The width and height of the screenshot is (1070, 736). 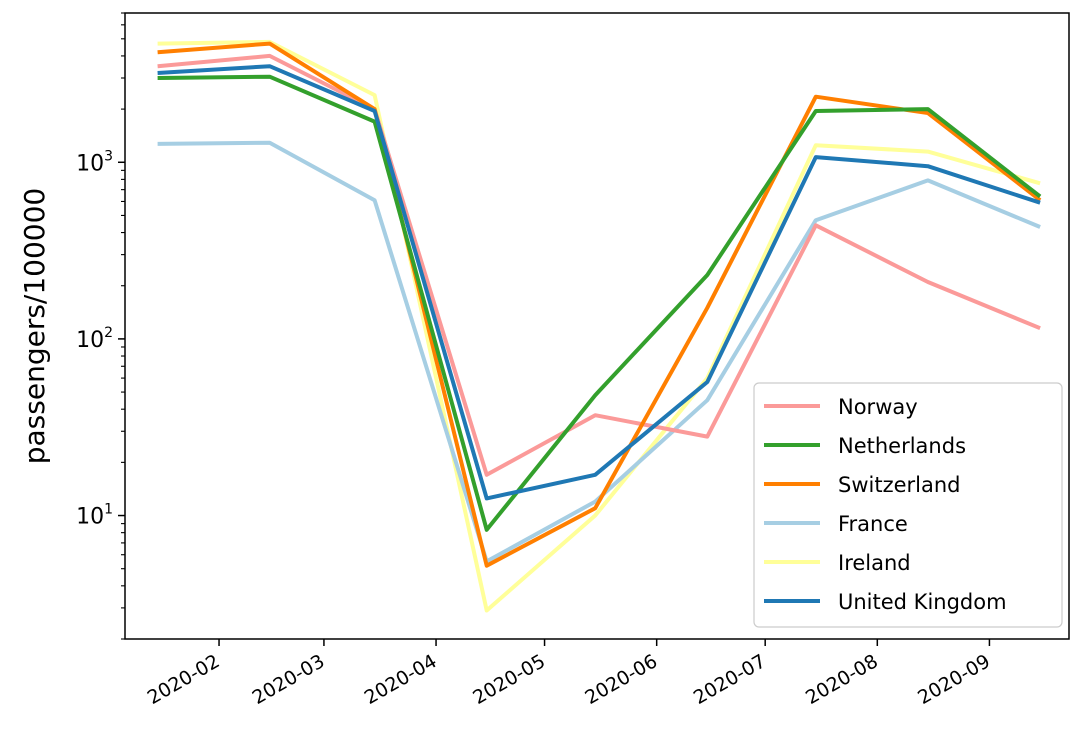 I want to click on y-tick-exponent: 3, so click(x=108, y=156).